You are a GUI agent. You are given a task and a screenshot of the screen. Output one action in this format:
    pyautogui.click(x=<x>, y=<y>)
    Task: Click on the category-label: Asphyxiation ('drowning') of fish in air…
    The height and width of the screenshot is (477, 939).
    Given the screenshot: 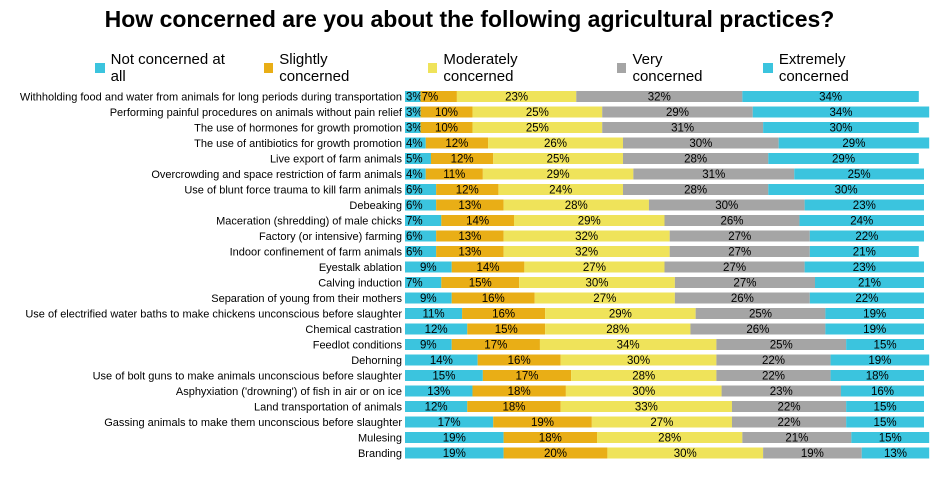 What is the action you would take?
    pyautogui.click(x=289, y=392)
    